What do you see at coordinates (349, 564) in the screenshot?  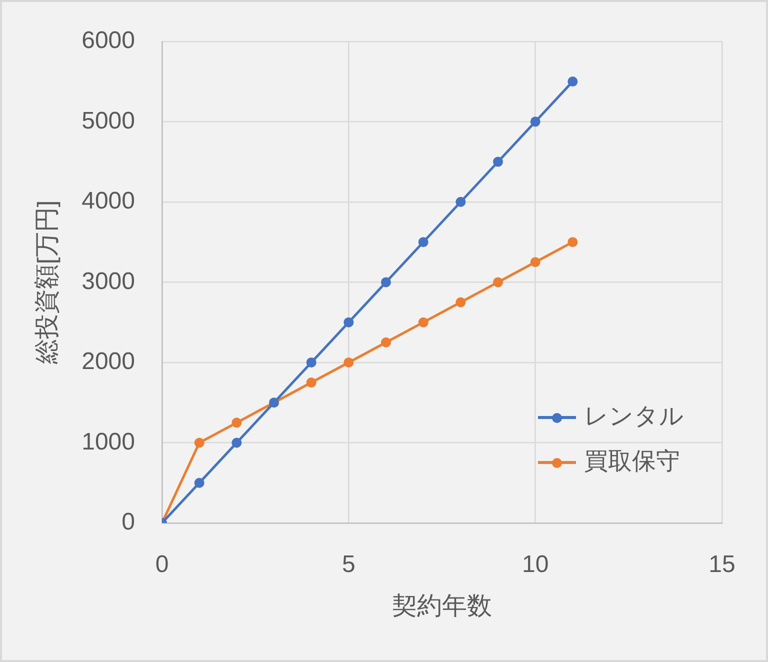 I see `x-tick-label: 5` at bounding box center [349, 564].